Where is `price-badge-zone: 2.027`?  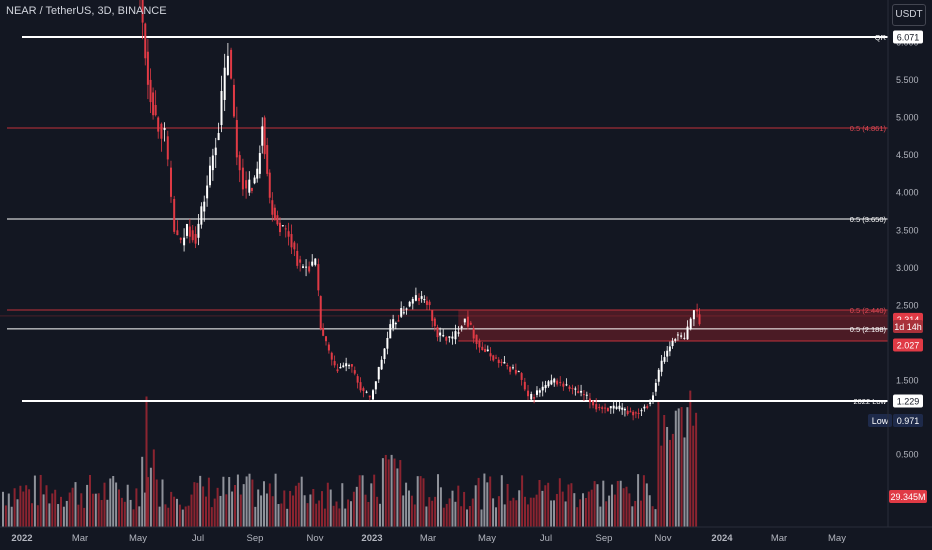 price-badge-zone: 2.027 is located at coordinates (908, 346).